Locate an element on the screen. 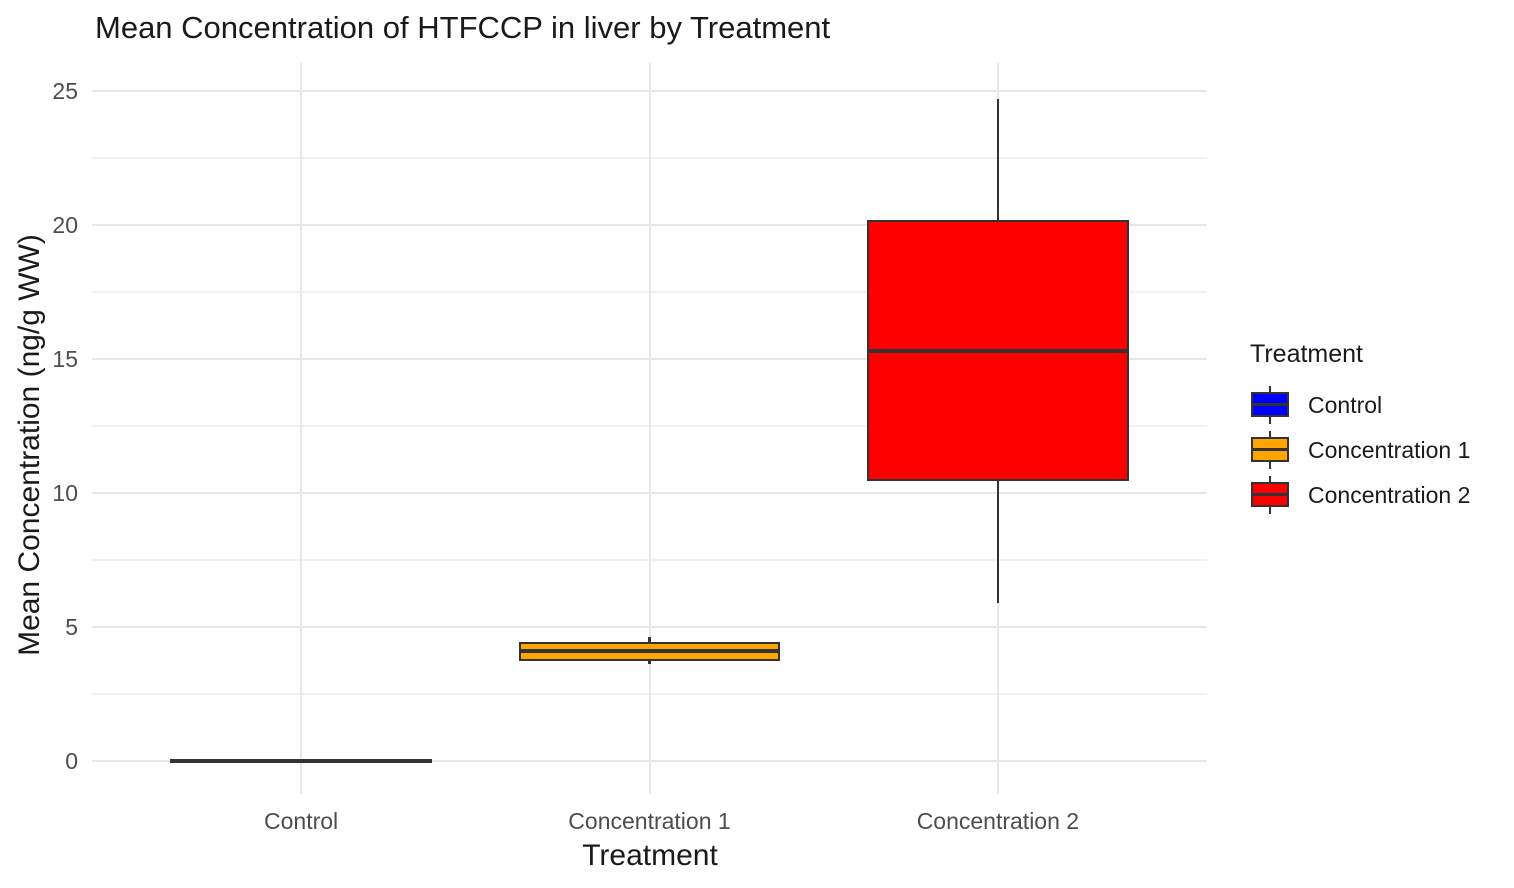  legend-title: Treatment is located at coordinates (1307, 354).